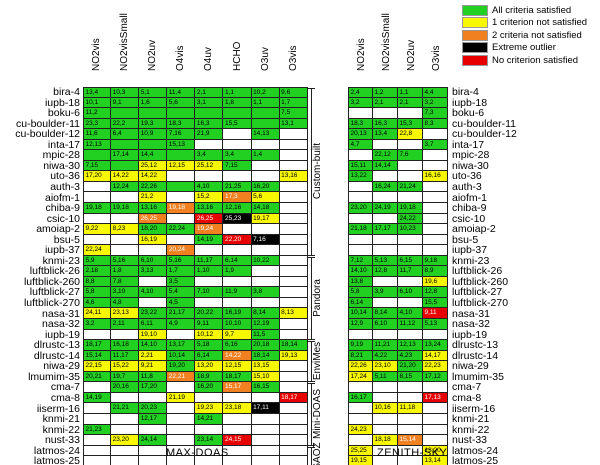 The width and height of the screenshot is (600, 465). What do you see at coordinates (360, 460) in the screenshot?
I see `heatmap-cell: 19,15` at bounding box center [360, 460].